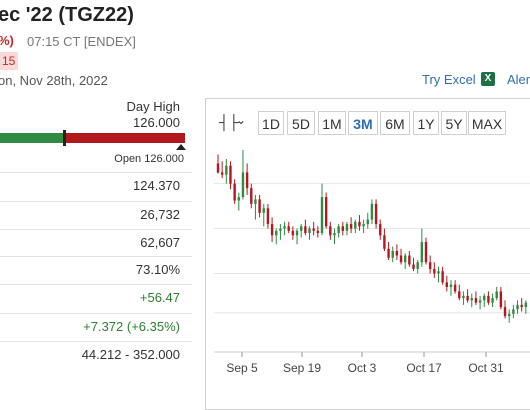 Image resolution: width=530 pixels, height=410 pixels. What do you see at coordinates (7, 40) in the screenshot?
I see `change-percent: %)` at bounding box center [7, 40].